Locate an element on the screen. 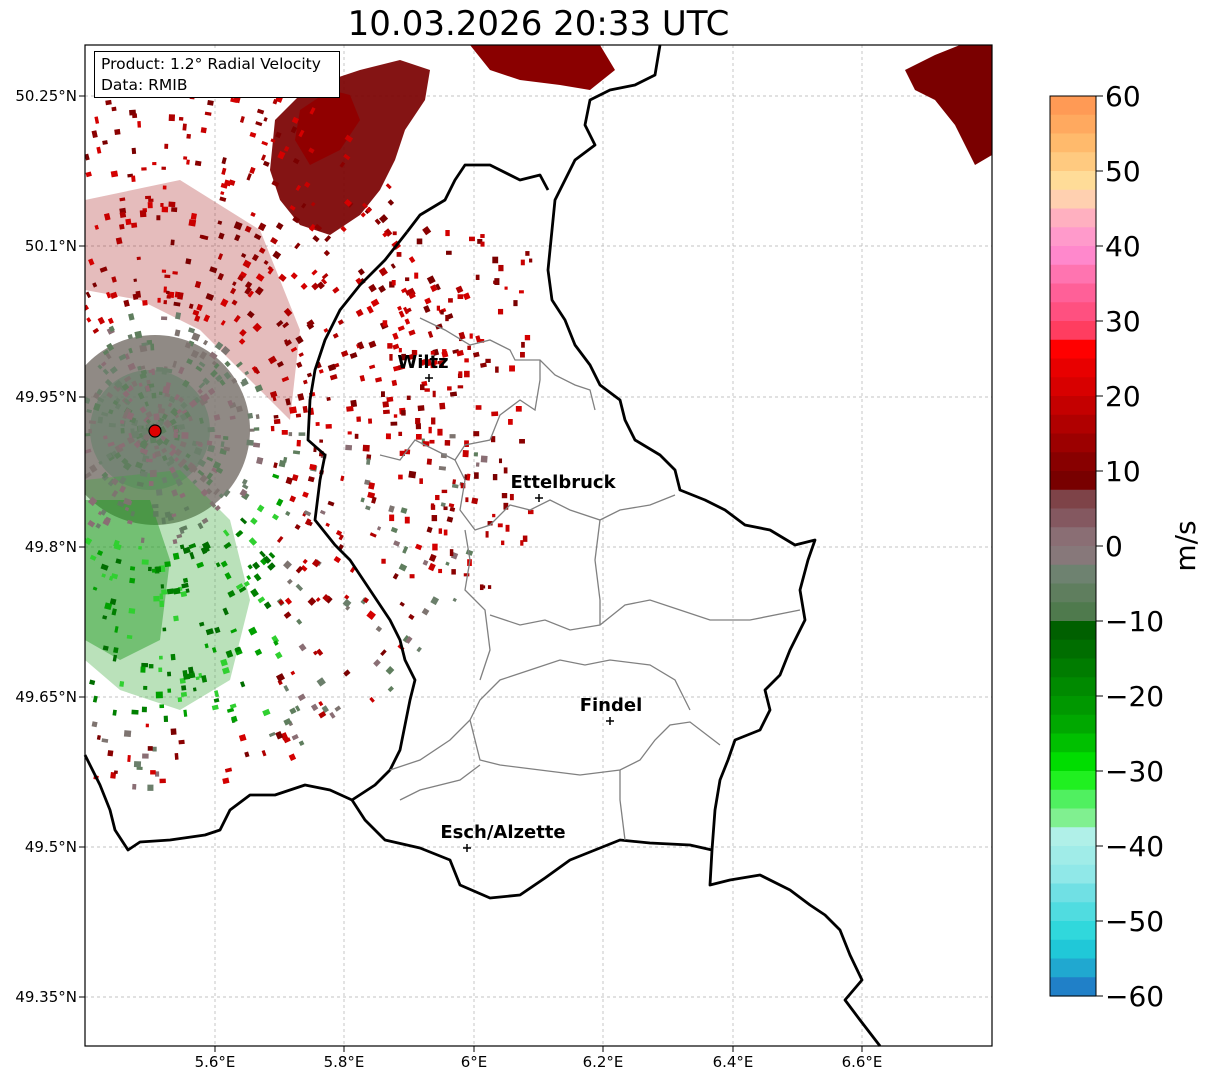 Image resolution: width=1207 pixels, height=1081 pixels. colorbar: 60 50 40 30 20 10 0 −10 −20 −30 −40 −50 −60 m/s is located at coordinates (1125, 546).